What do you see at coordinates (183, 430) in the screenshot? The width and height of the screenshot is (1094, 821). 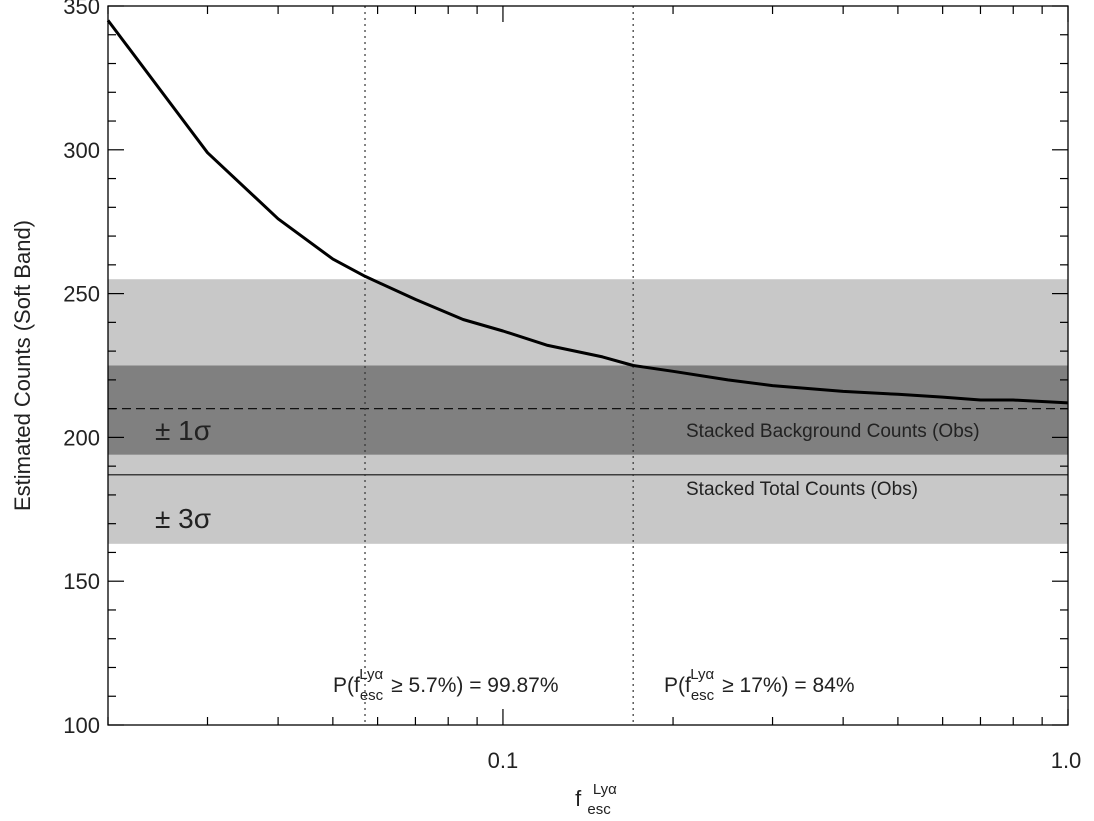 I see `band-label-1: ± 1σ` at bounding box center [183, 430].